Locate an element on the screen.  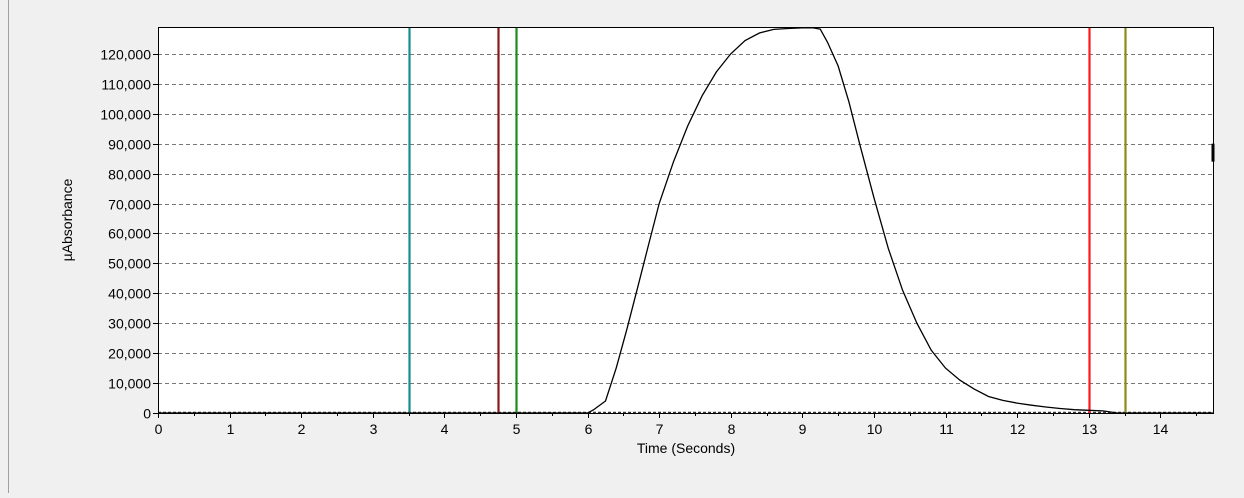
x-tick-label: 14 is located at coordinates (1161, 429).